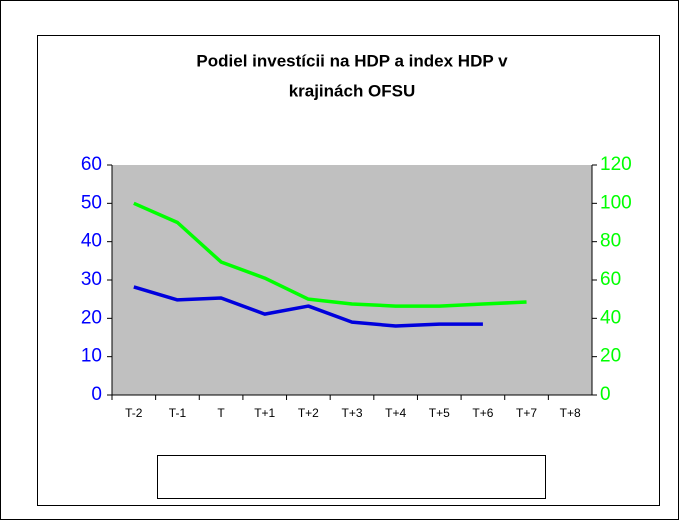 This screenshot has height=520, width=679. What do you see at coordinates (91, 279) in the screenshot?
I see `y-tick-label: 30` at bounding box center [91, 279].